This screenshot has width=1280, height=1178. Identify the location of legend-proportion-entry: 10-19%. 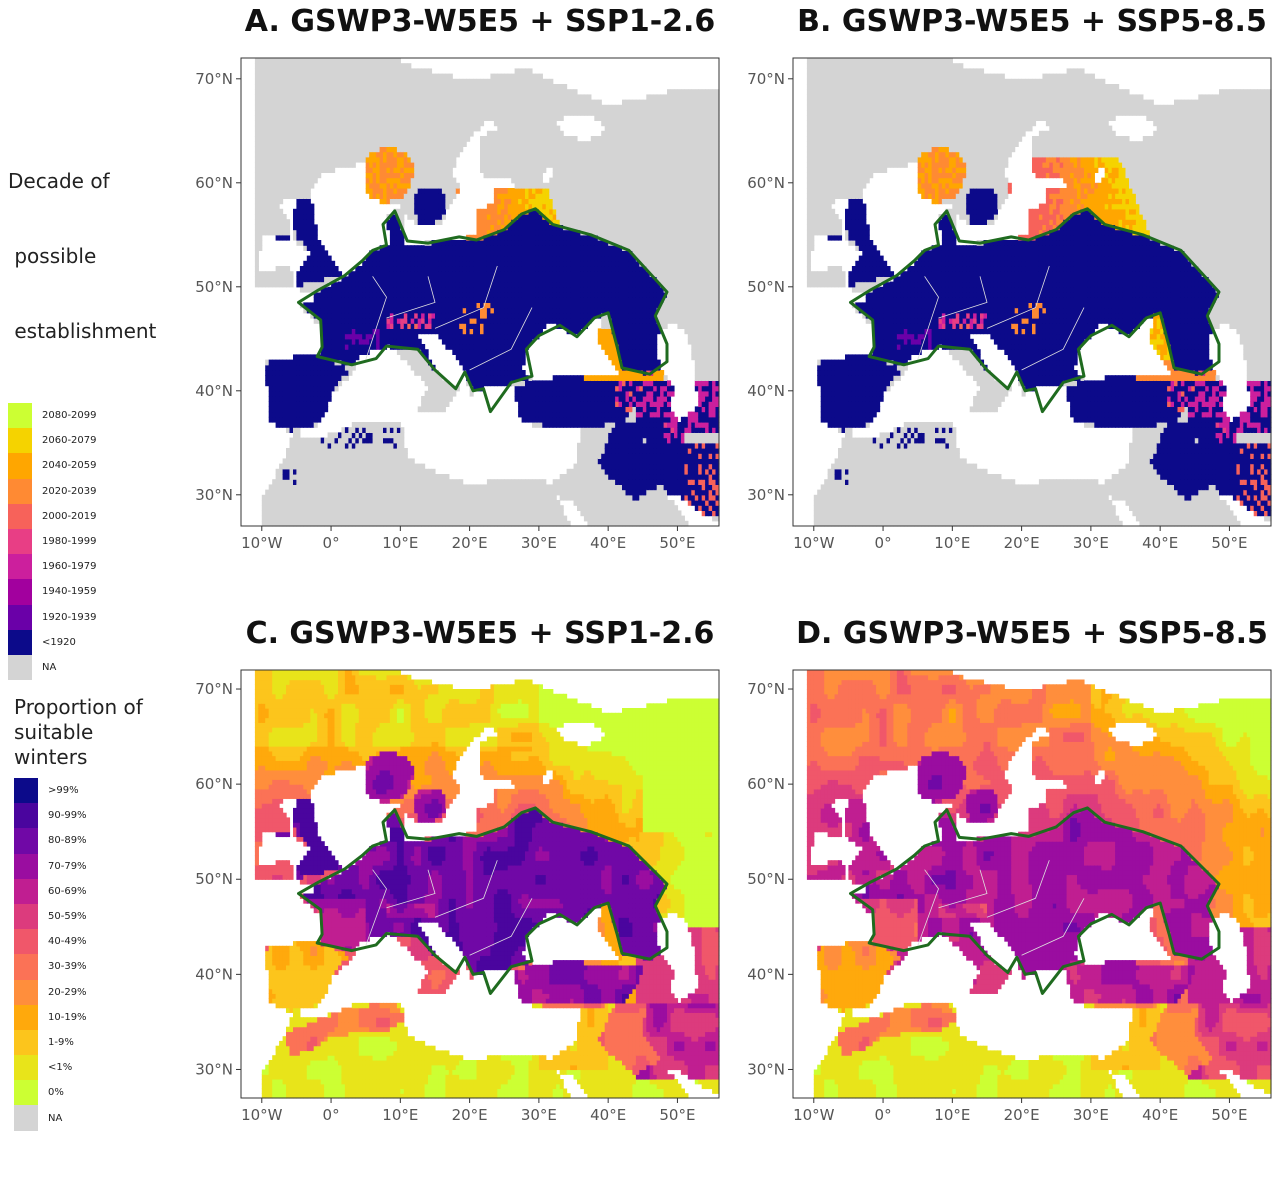
(78, 1017).